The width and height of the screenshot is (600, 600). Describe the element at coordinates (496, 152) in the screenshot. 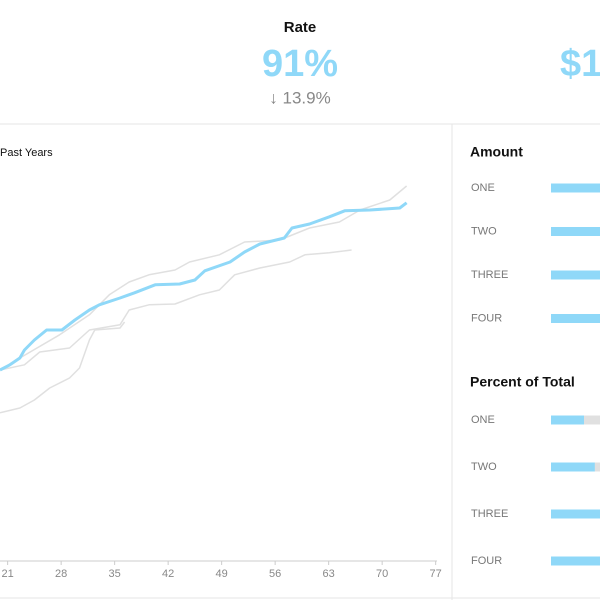

I see `chart-title: Amount` at that location.